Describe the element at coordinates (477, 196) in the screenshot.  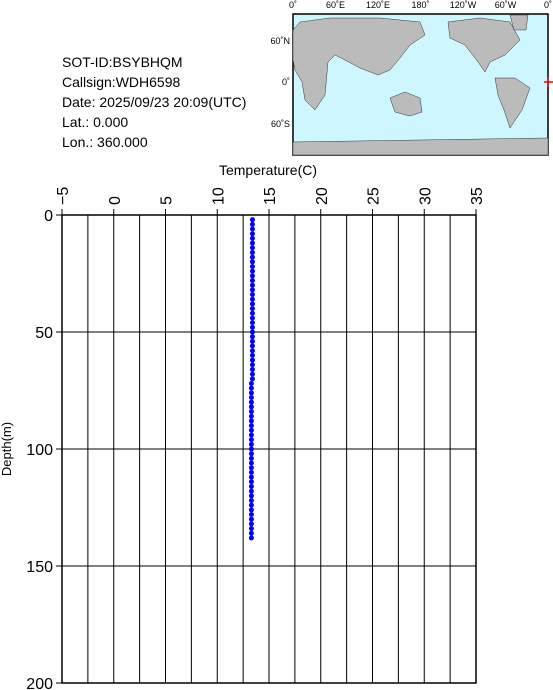
I see `x-tick-label: 35` at that location.